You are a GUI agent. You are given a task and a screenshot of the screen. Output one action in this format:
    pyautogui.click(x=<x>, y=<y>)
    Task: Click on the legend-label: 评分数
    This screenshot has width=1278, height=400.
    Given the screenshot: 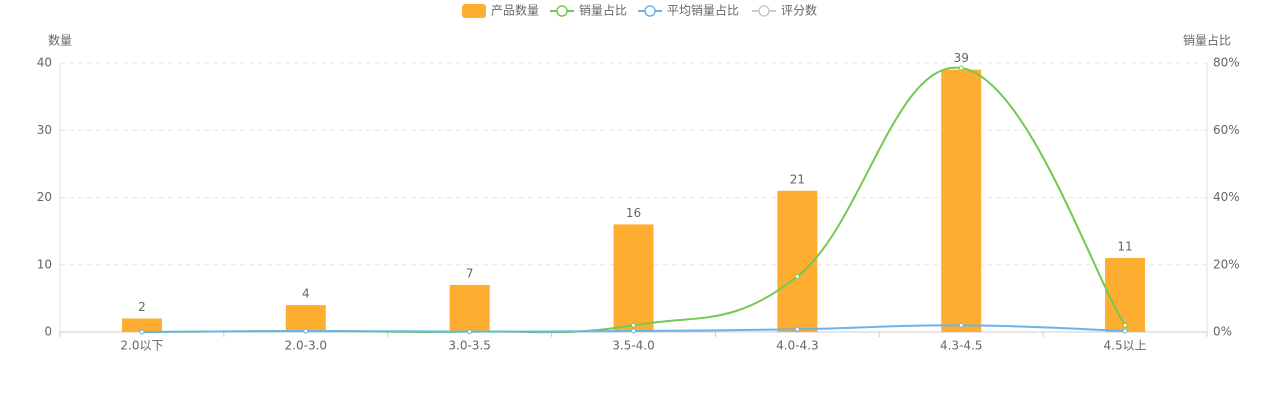 What is the action you would take?
    pyautogui.click(x=799, y=10)
    